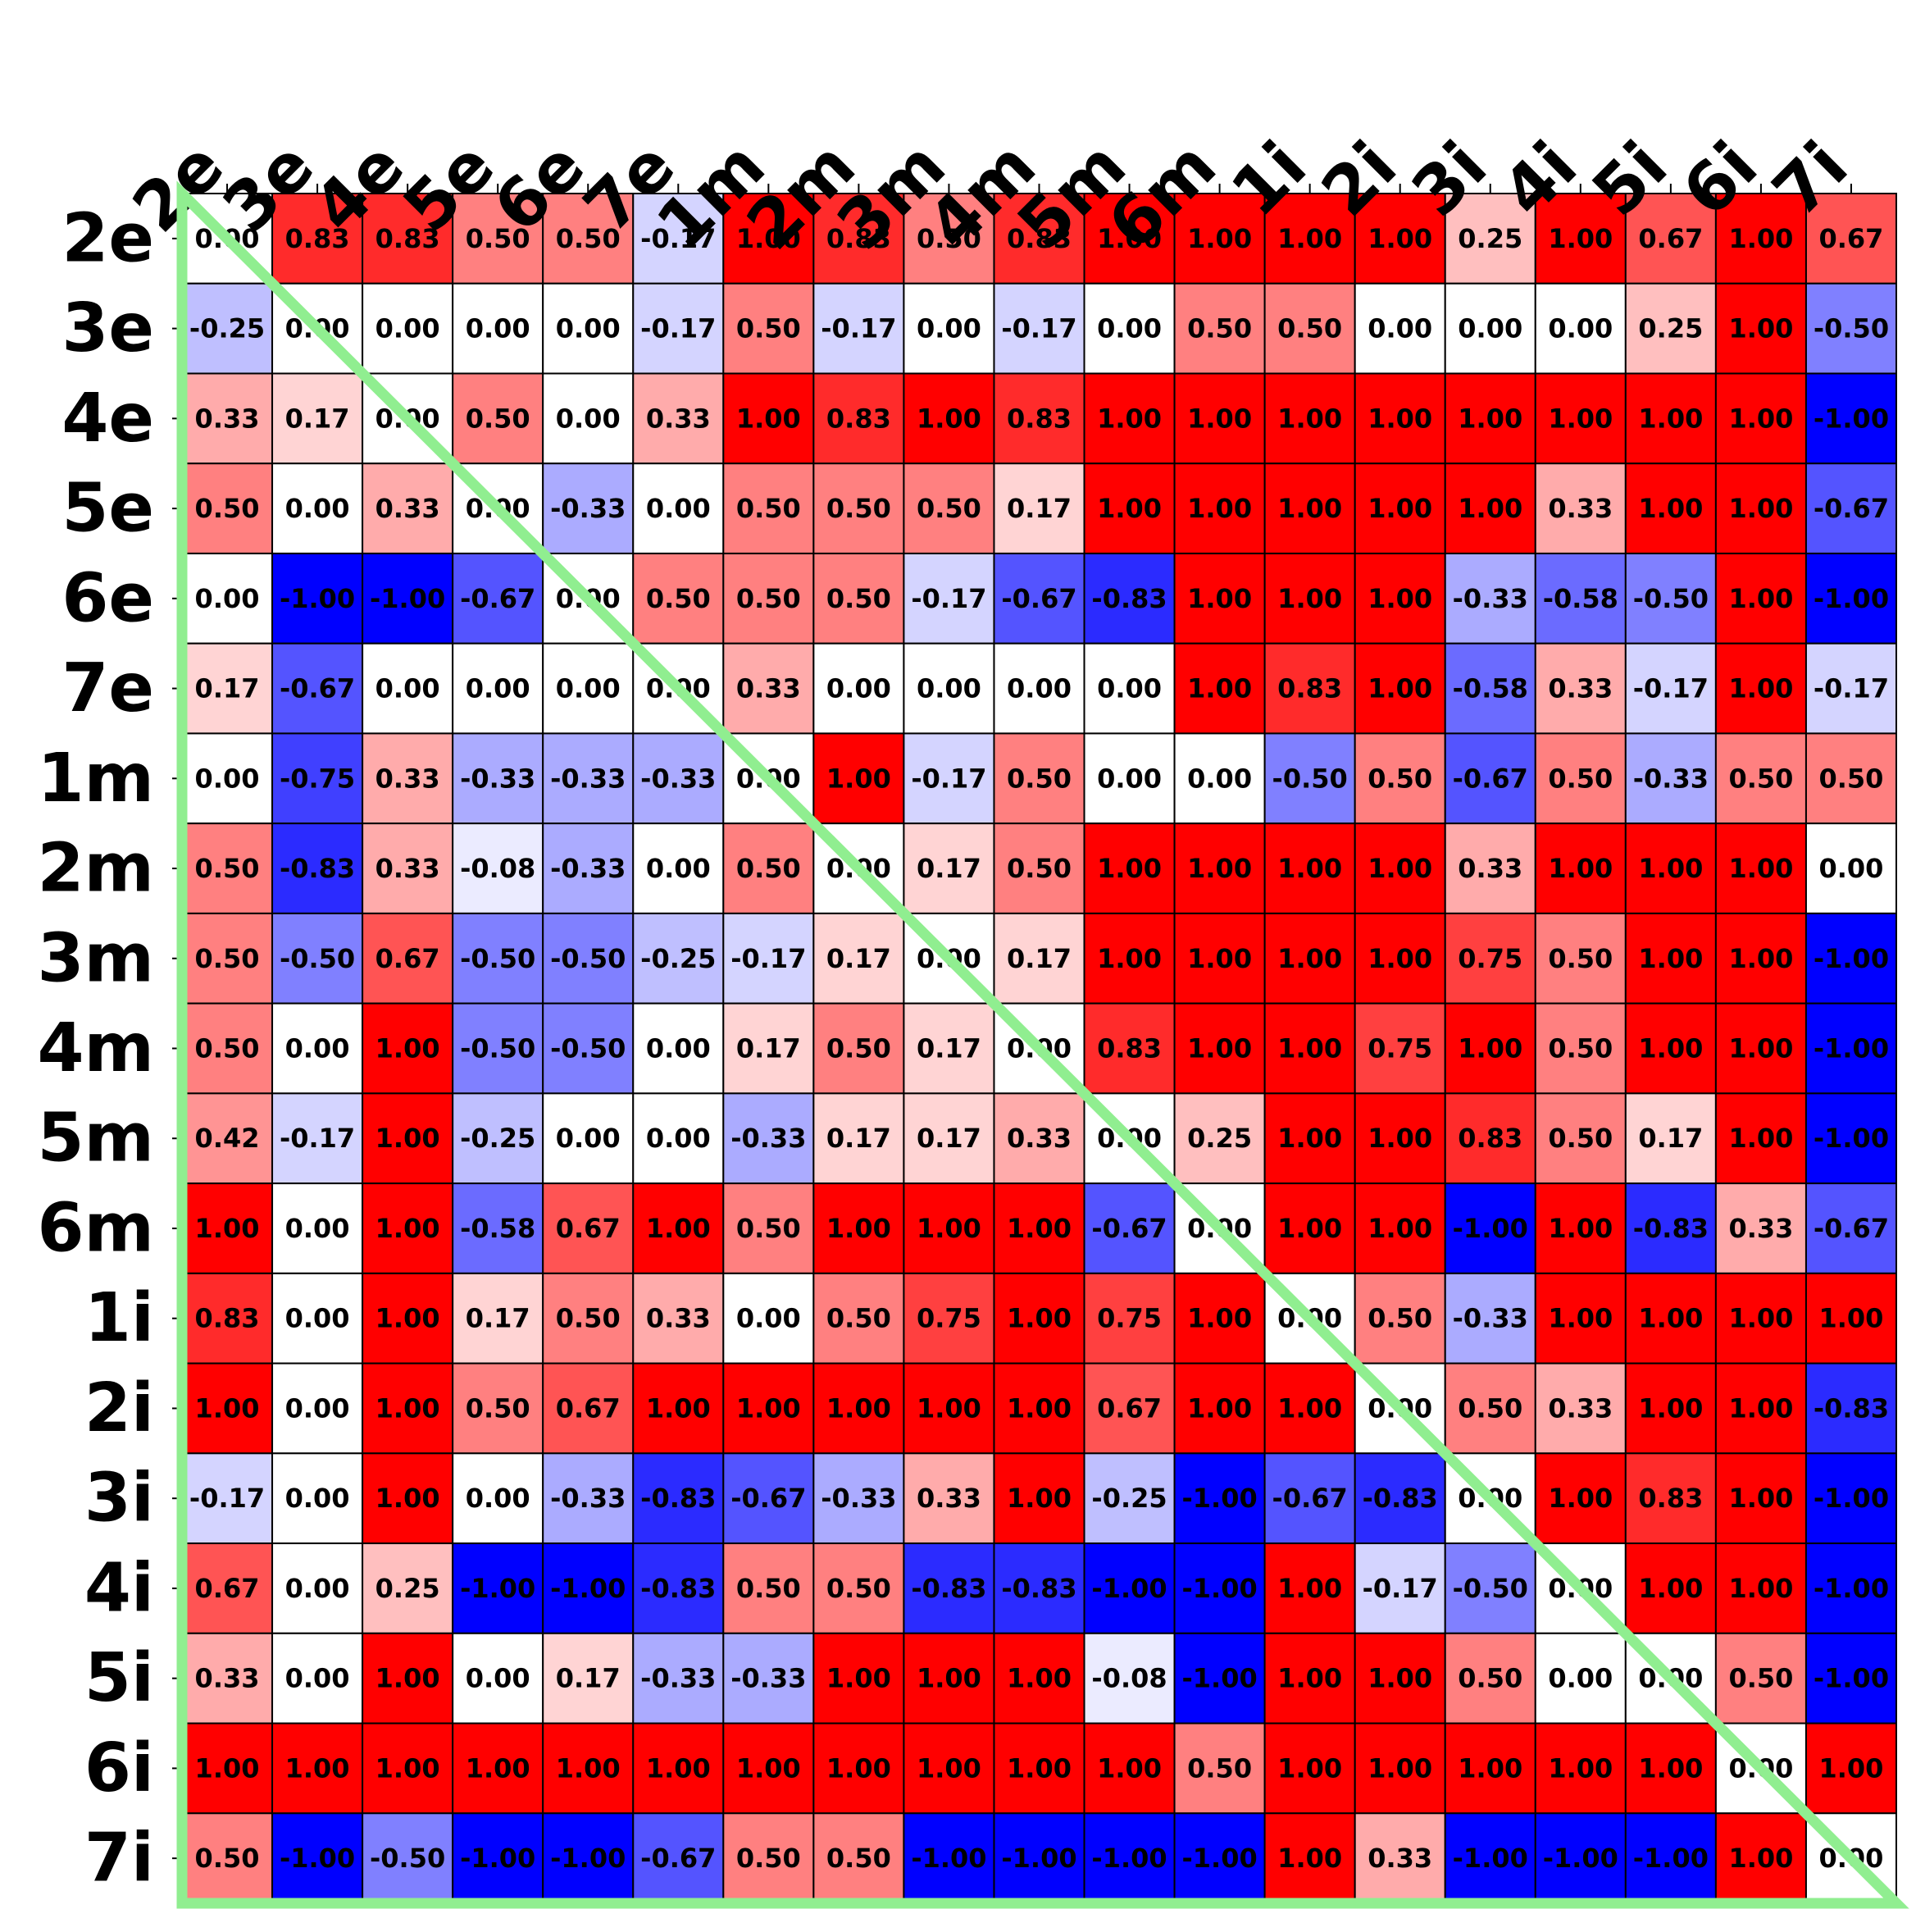 The image size is (1925, 1932). I want to click on cell-value-6e-3e: -1.00, so click(317, 598).